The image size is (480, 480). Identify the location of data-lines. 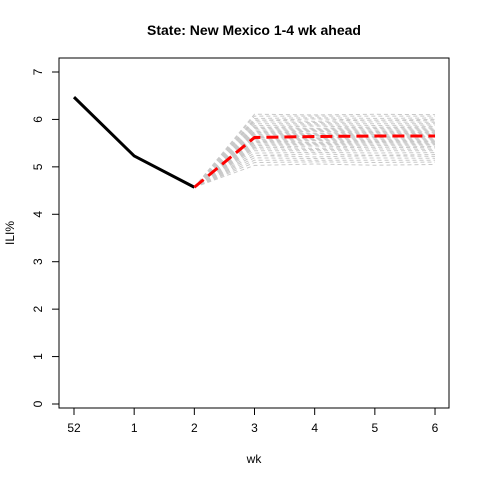
(254, 142).